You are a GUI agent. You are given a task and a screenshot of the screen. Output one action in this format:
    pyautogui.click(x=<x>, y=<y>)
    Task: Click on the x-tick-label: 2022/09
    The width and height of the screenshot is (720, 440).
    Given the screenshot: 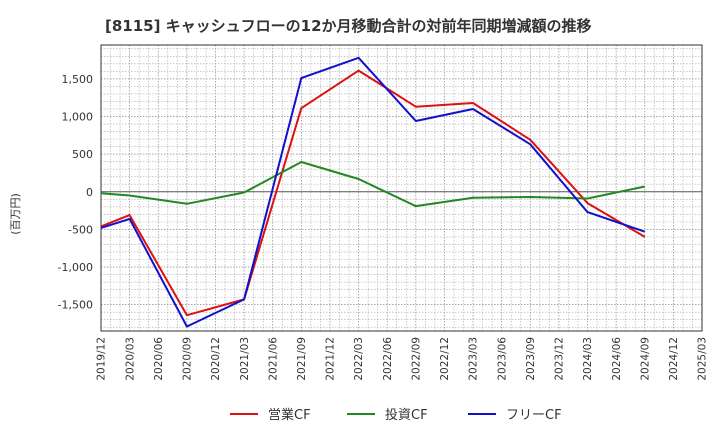 What is the action you would take?
    pyautogui.click(x=416, y=359)
    